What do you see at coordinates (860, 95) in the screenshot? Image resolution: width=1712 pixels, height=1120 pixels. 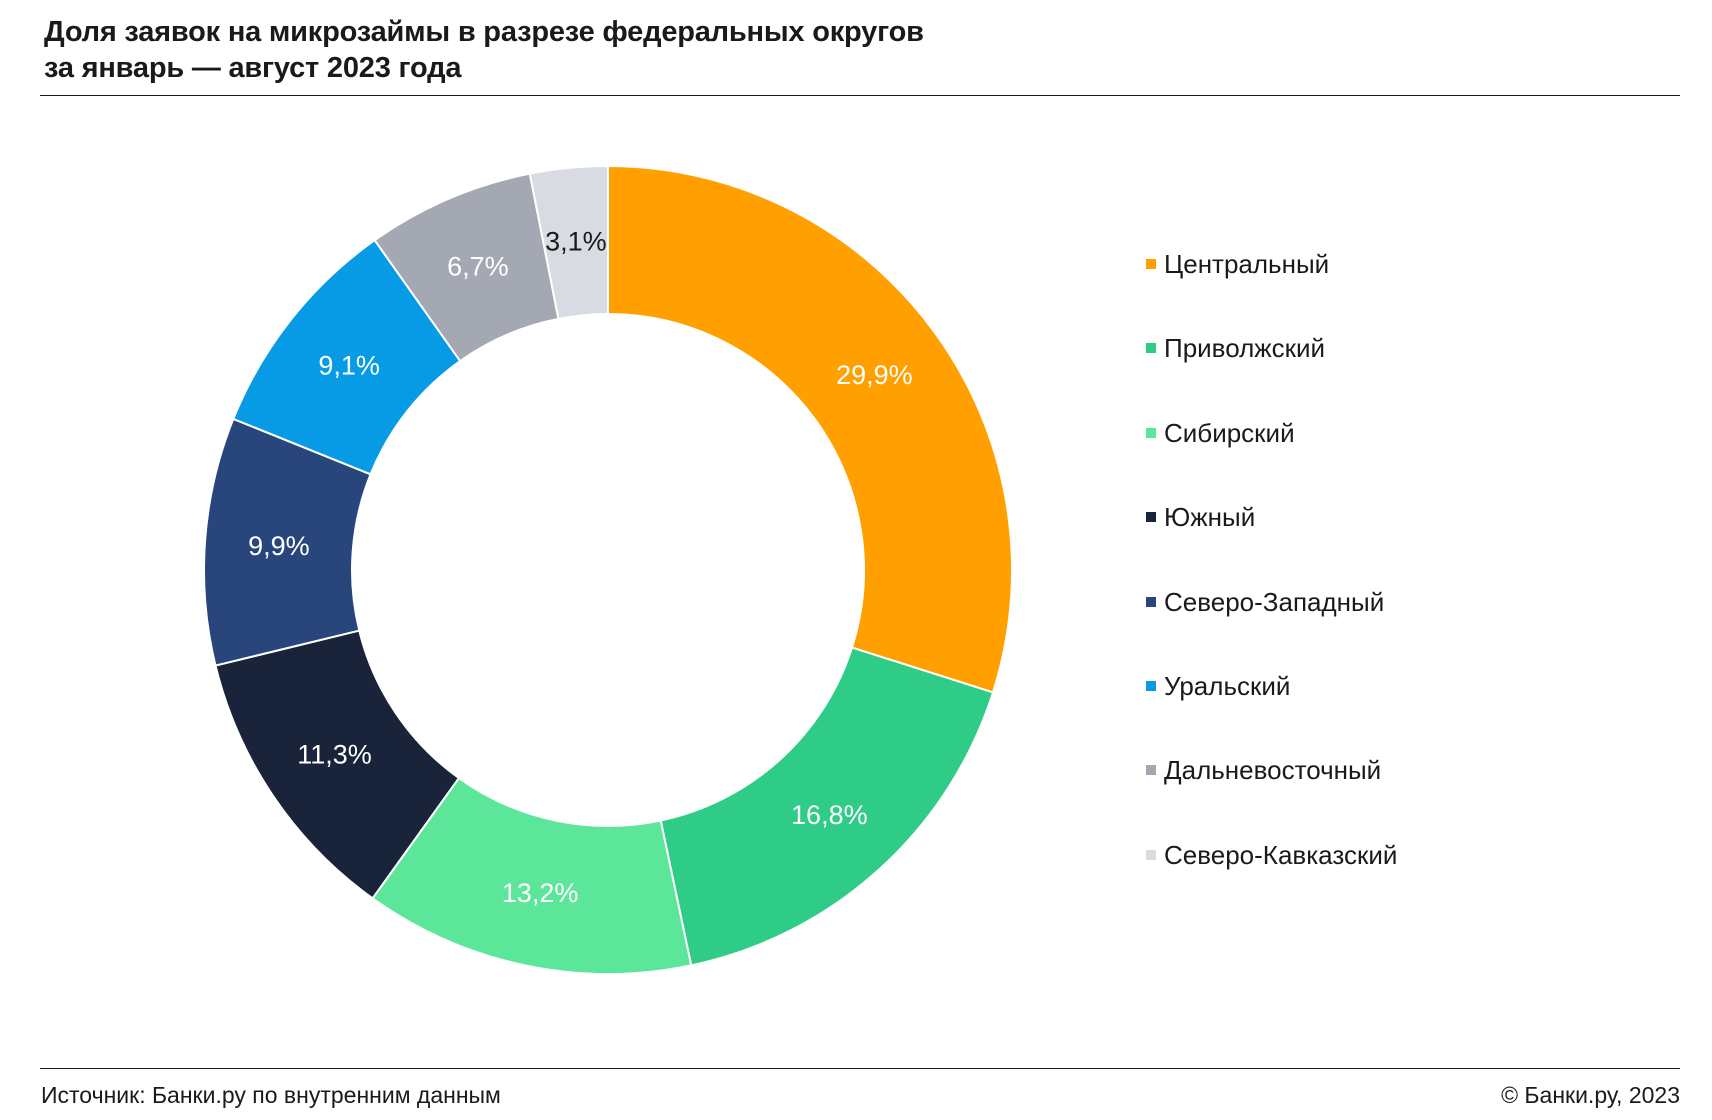 I see `title-divider` at bounding box center [860, 95].